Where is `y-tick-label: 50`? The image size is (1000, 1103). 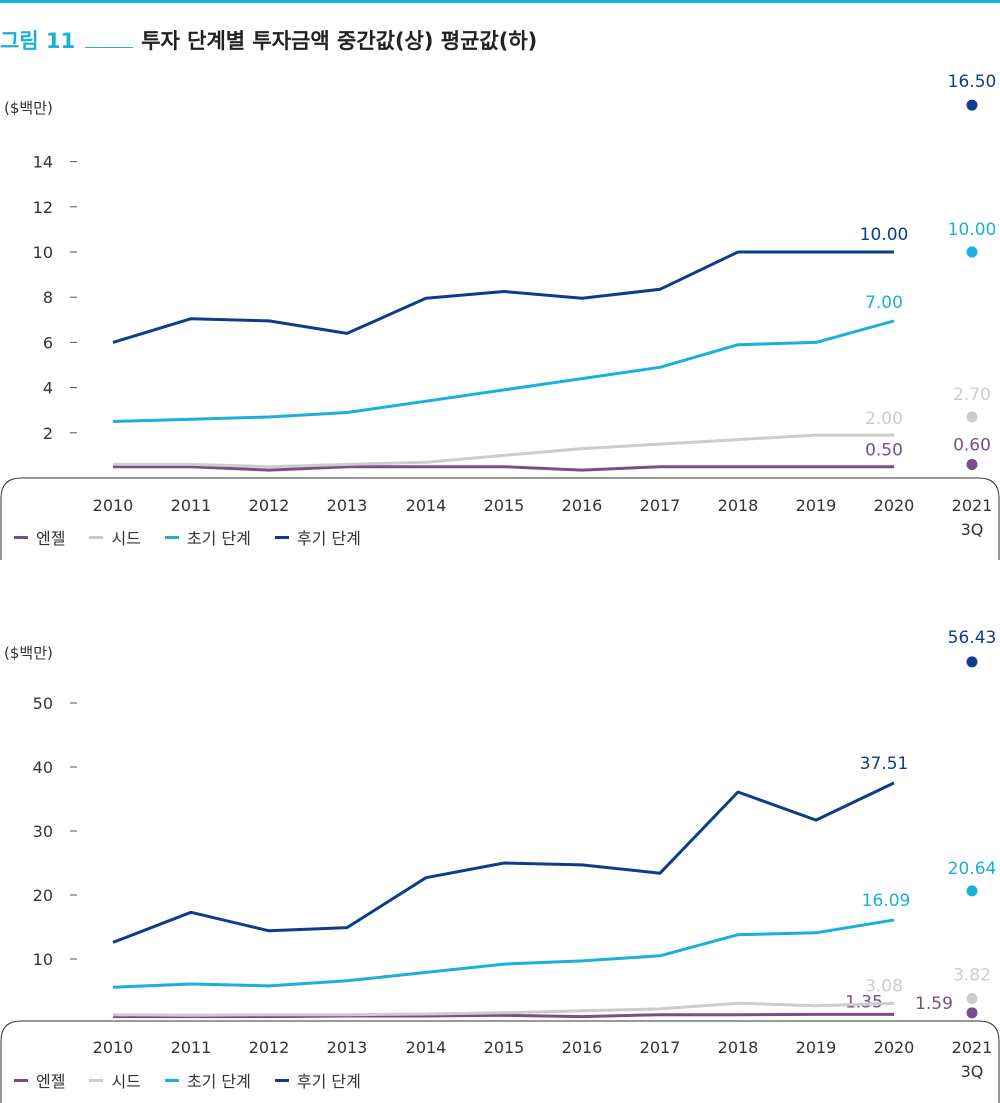 y-tick-label: 50 is located at coordinates (43, 703).